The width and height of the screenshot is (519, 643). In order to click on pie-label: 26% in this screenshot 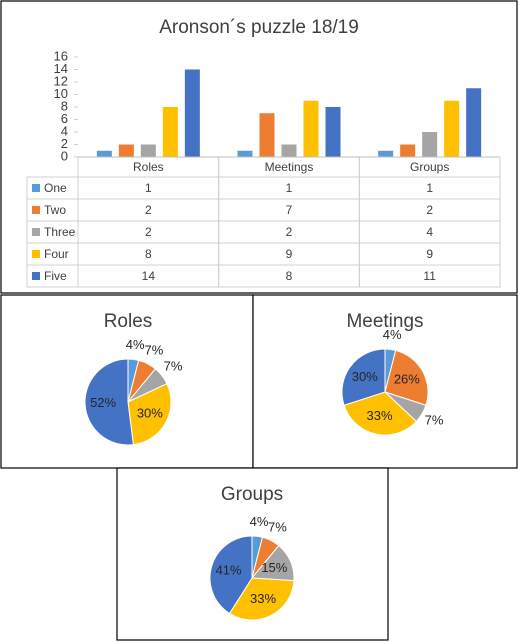, I will do `click(407, 378)`.